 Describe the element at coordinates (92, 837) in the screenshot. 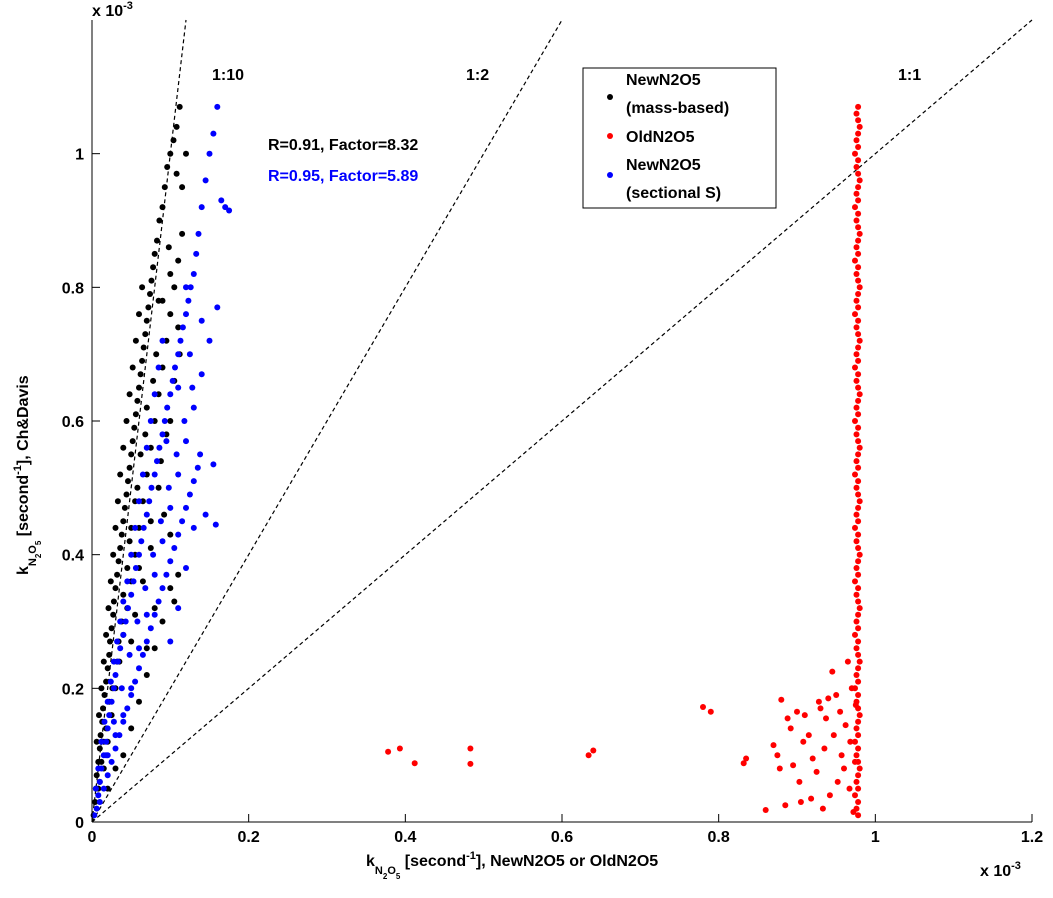

I see `x-tick-label: 0` at that location.